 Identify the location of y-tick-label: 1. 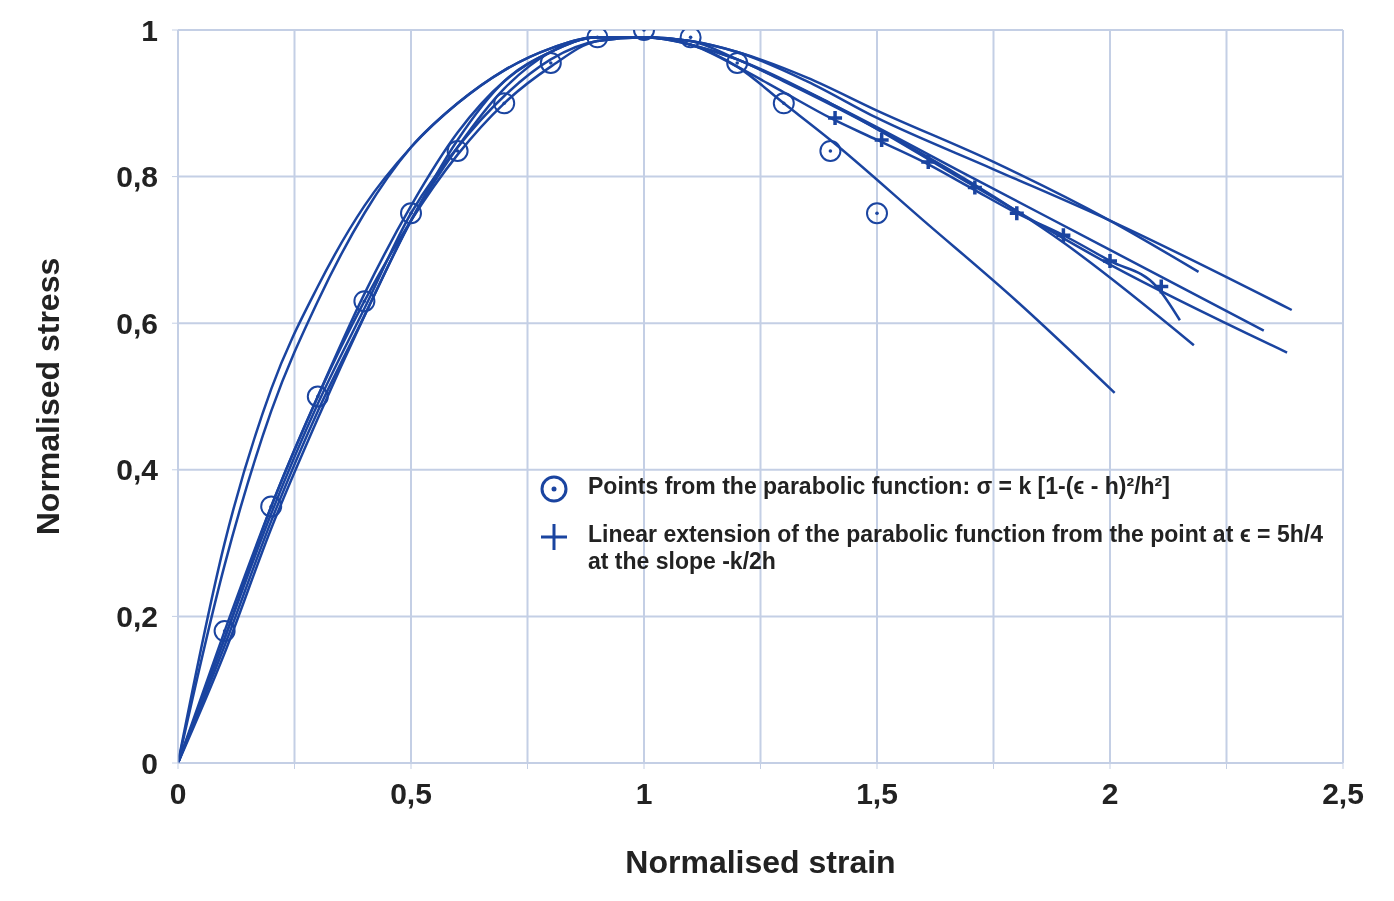
(149, 30).